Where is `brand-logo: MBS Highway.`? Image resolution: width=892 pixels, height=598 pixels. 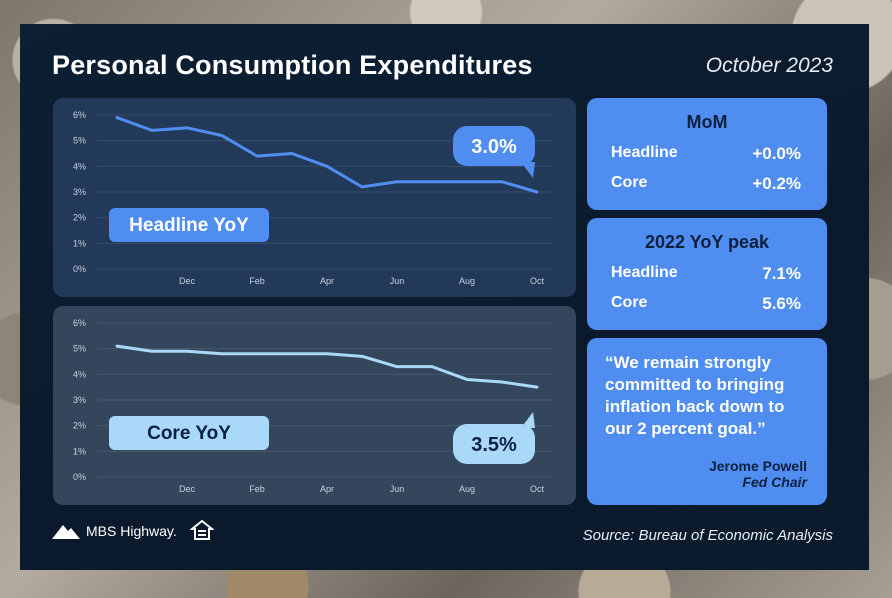 brand-logo: MBS Highway. is located at coordinates (114, 531).